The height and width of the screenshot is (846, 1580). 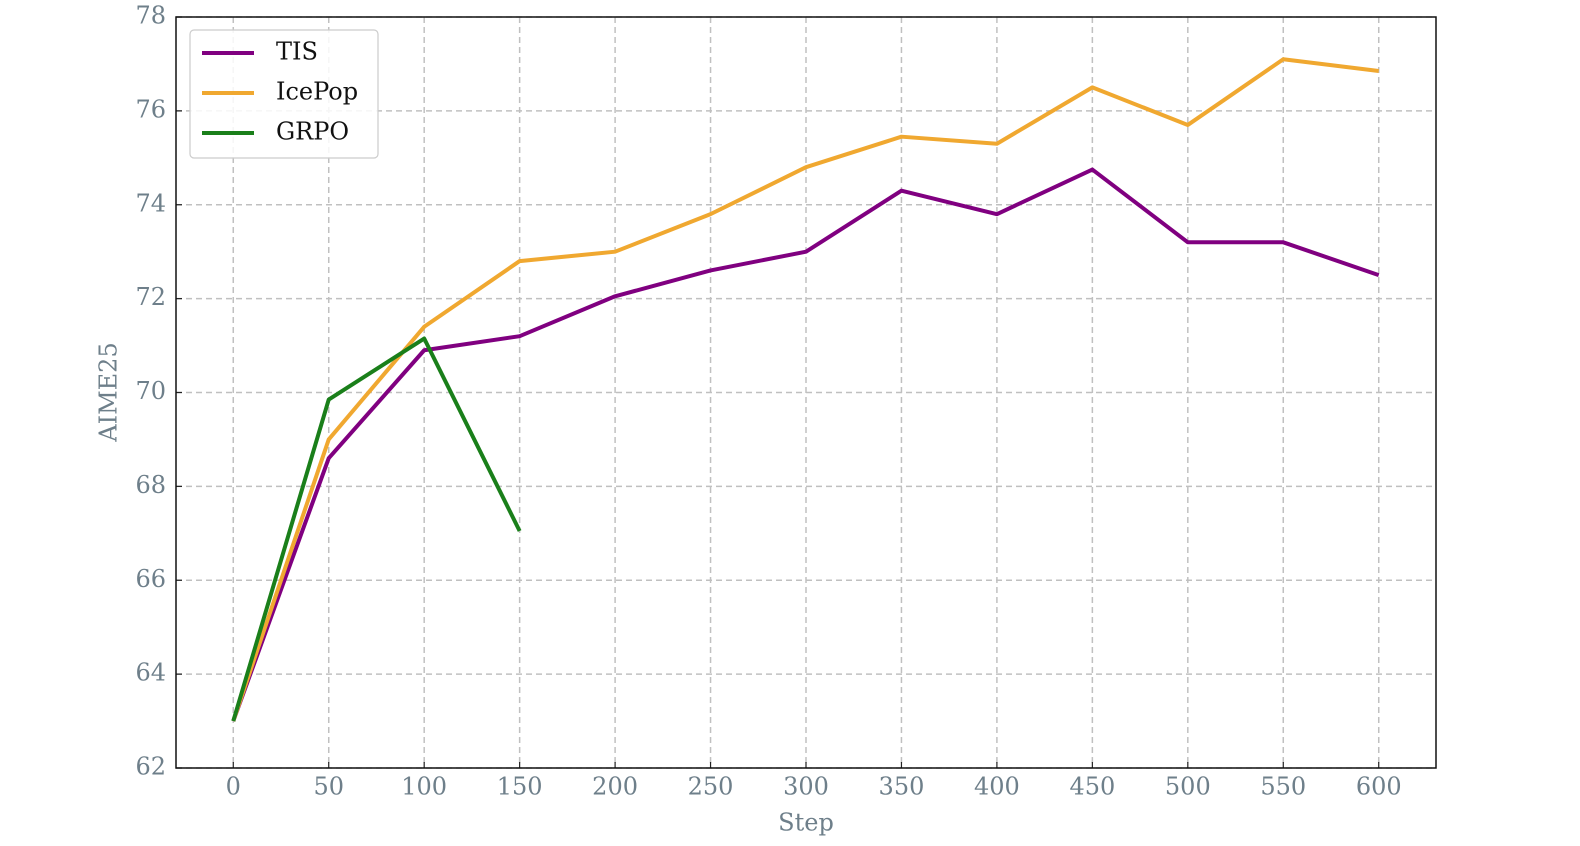 I want to click on legend: TIS IcePop GRPO, so click(x=284, y=94).